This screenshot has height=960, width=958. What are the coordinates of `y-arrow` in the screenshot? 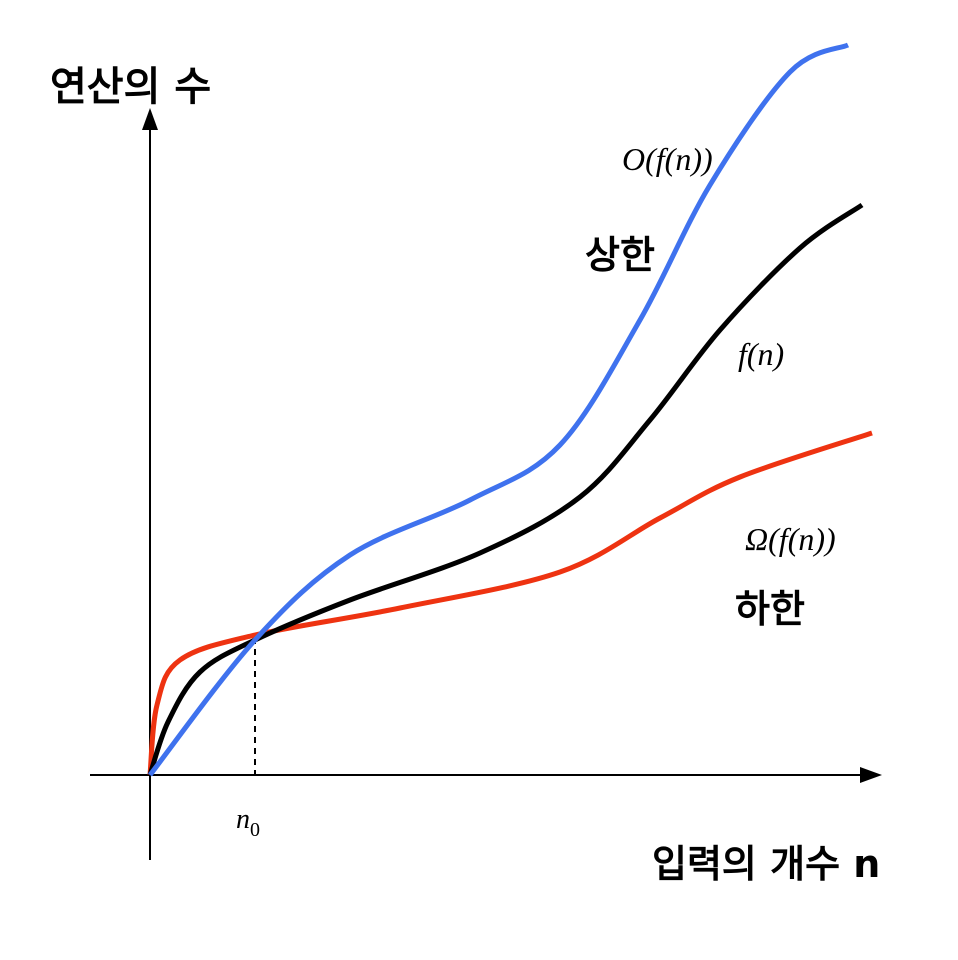 It's located at (150, 119).